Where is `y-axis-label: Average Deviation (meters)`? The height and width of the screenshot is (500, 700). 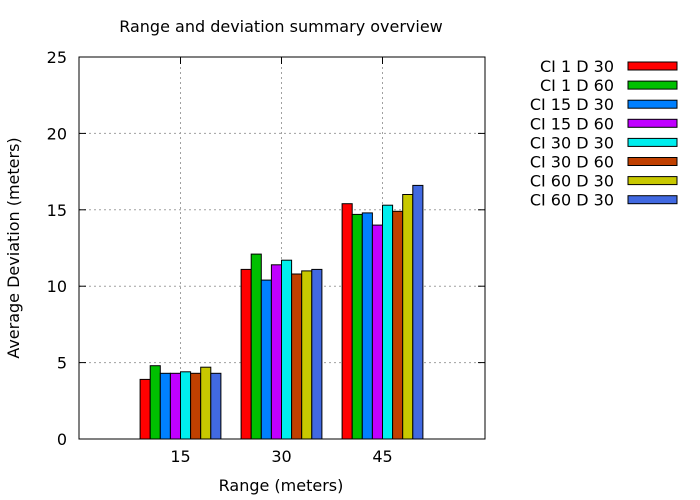 y-axis-label: Average Deviation (meters) is located at coordinates (13, 247).